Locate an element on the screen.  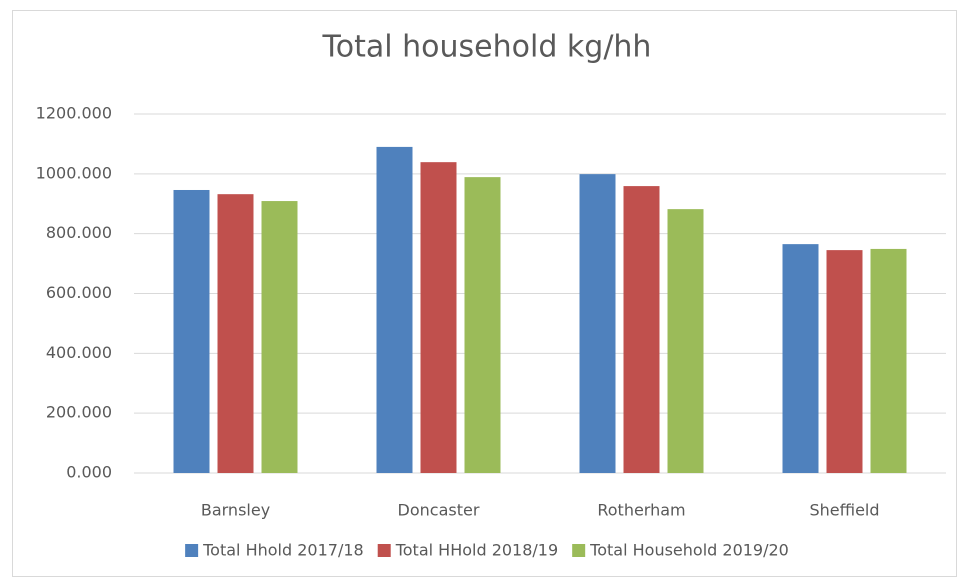
x-tick-label: Doncaster is located at coordinates (439, 510).